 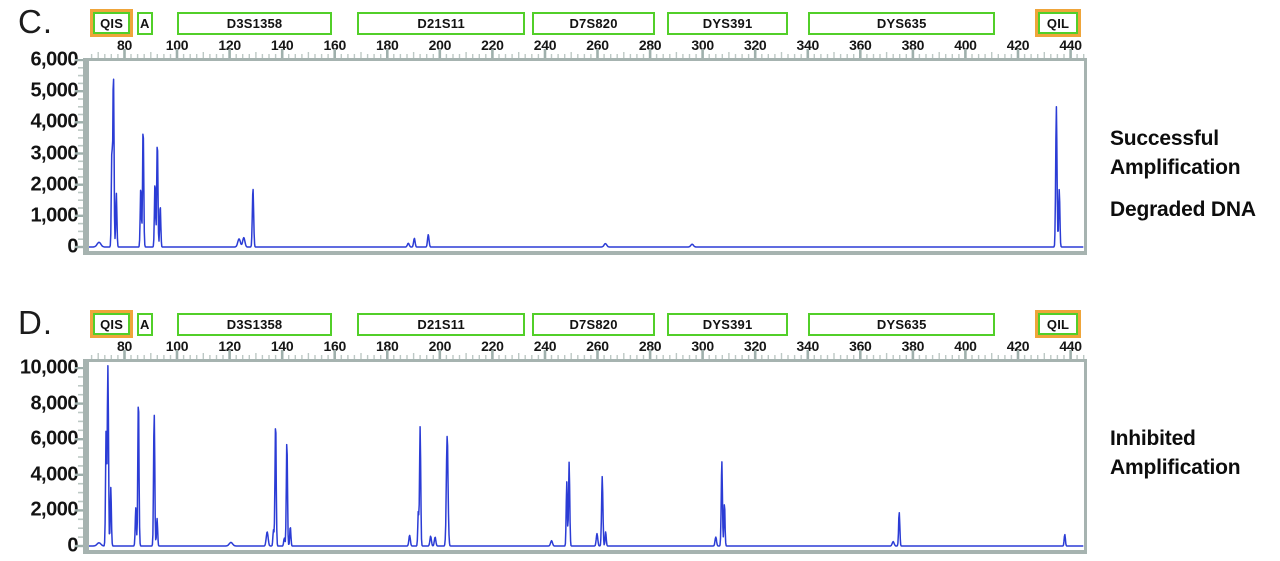 I want to click on panel-c-caption: Successful Amplification Degraded DNA, so click(x=1195, y=180).